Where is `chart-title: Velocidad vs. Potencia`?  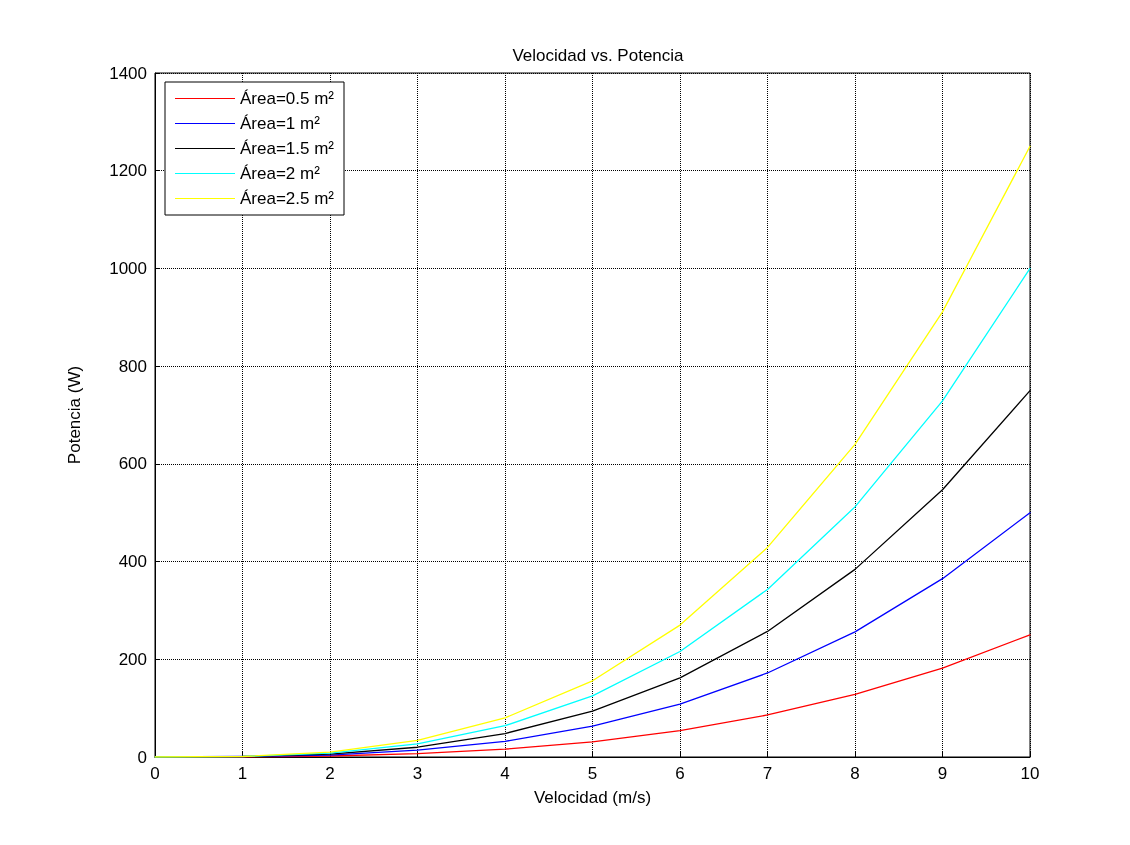 chart-title: Velocidad vs. Potencia is located at coordinates (598, 55).